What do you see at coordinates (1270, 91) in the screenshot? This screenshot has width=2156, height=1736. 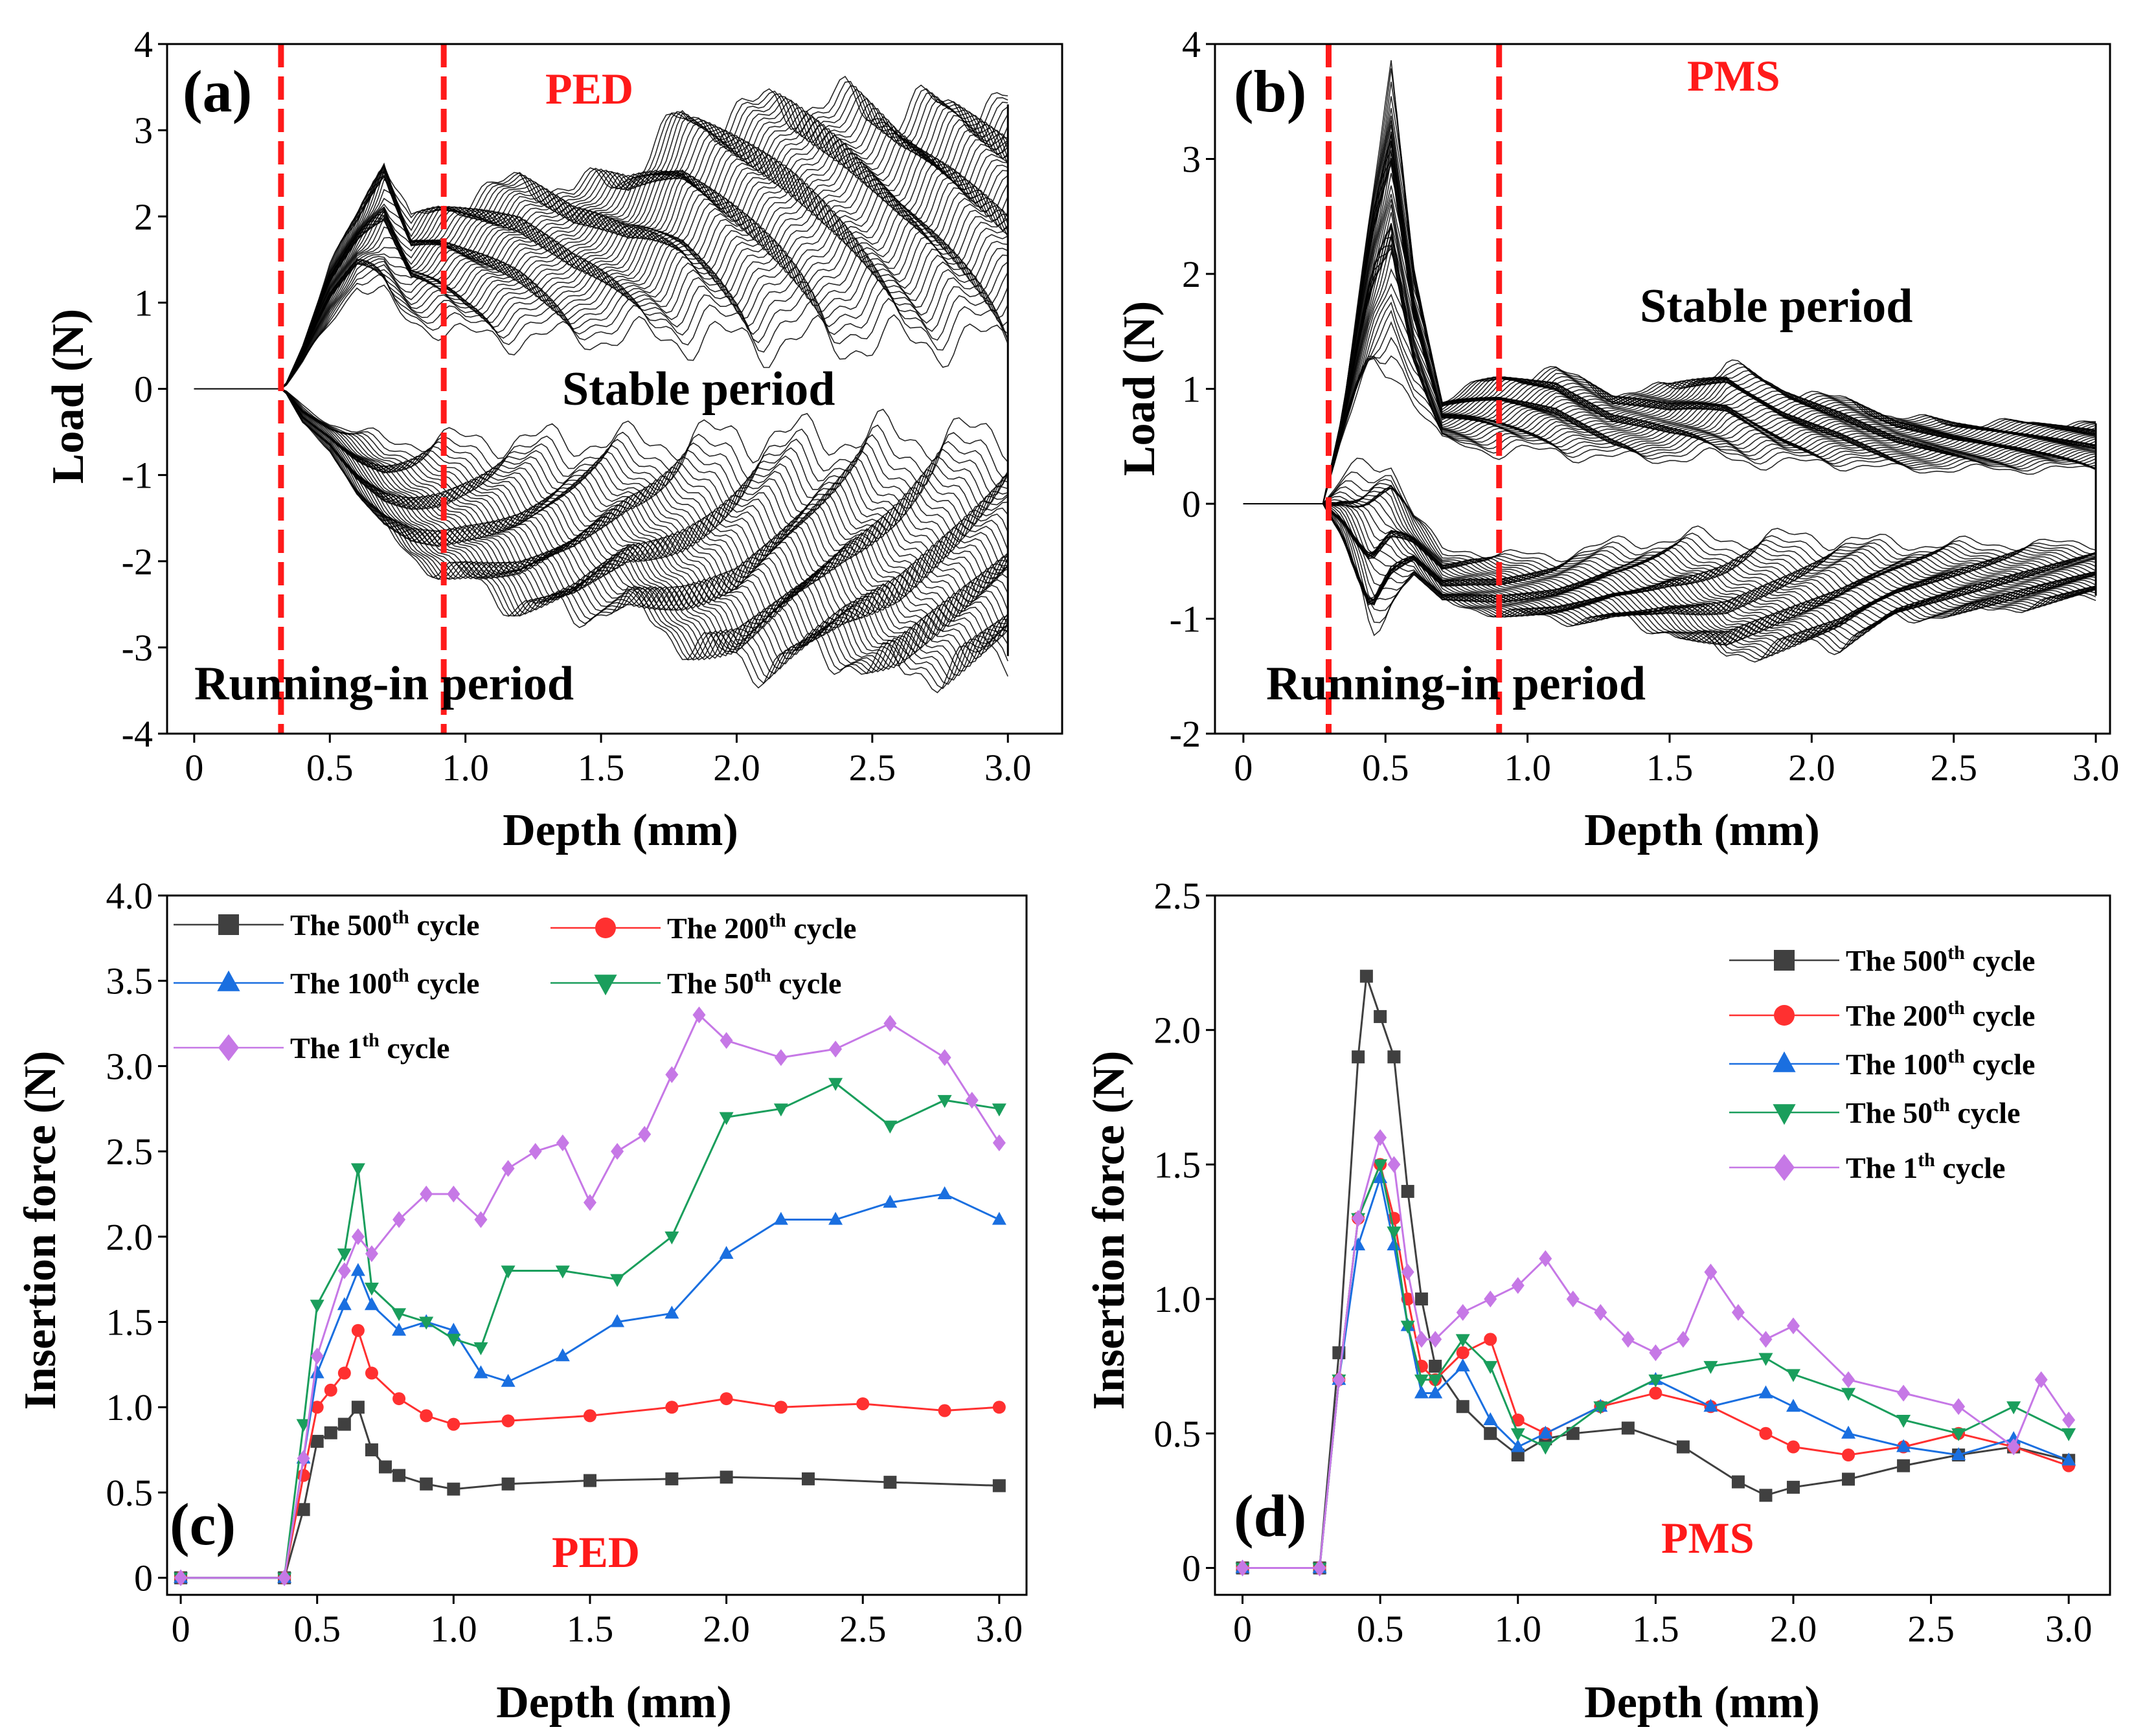 I see `panel-b-label: (b)` at bounding box center [1270, 91].